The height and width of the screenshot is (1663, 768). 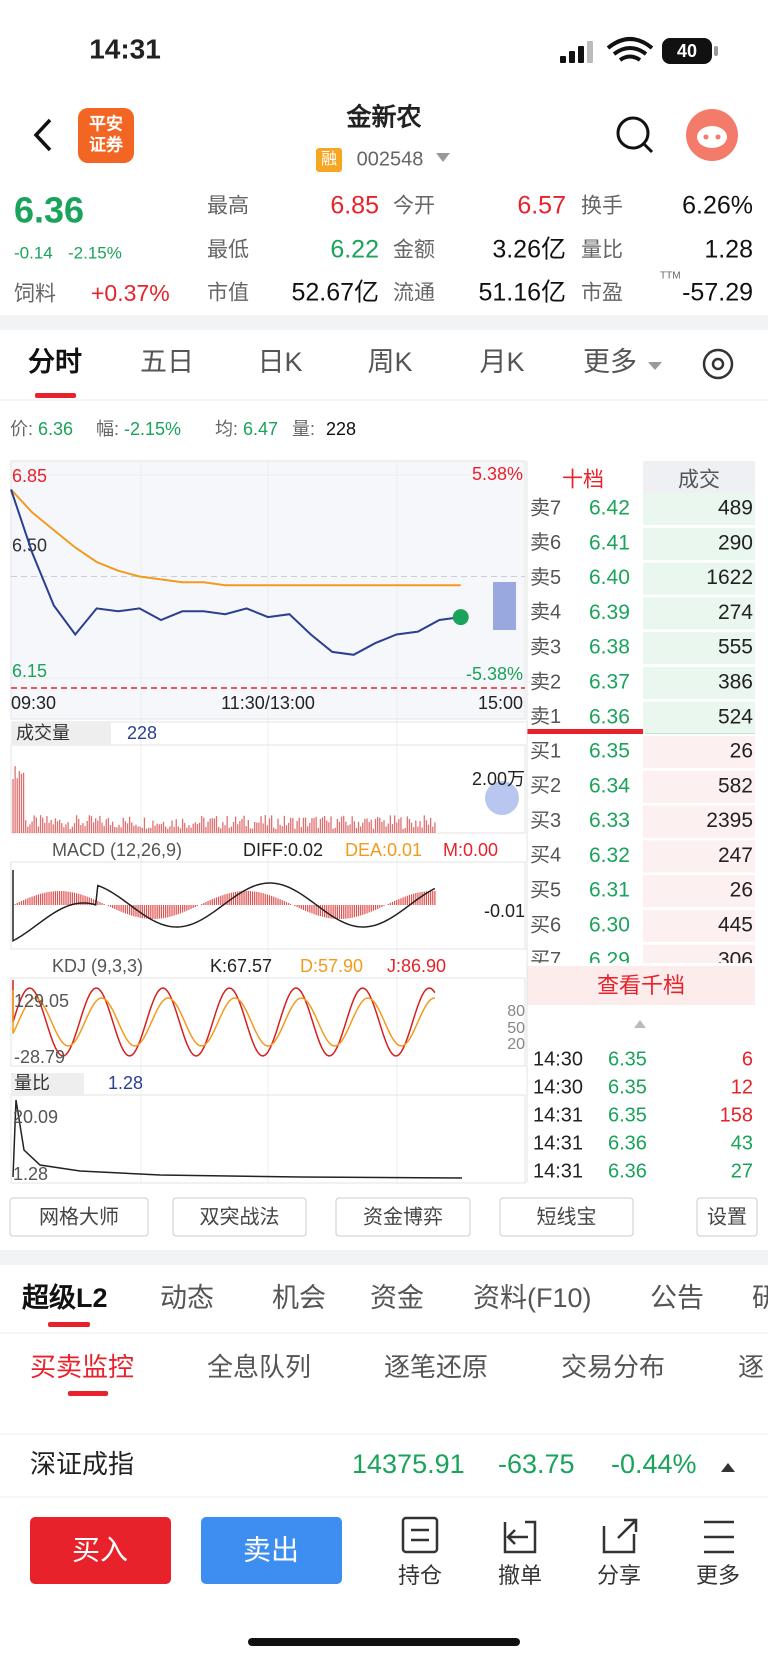 I want to click on section-tab: 超级L2, so click(x=65, y=1297).